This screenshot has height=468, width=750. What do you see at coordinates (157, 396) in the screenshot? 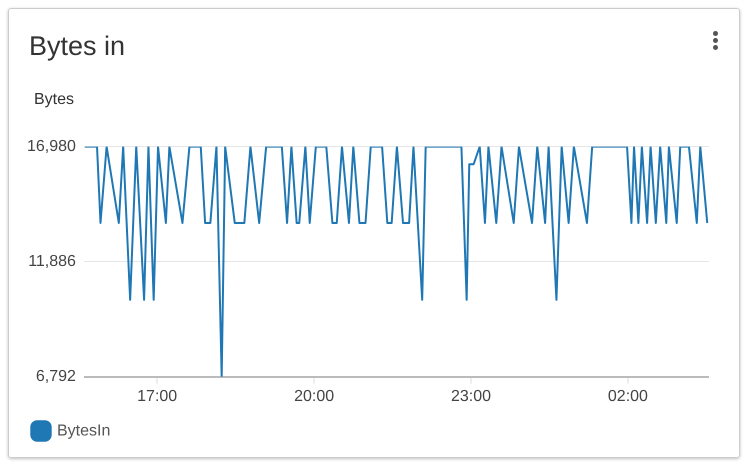
I see `x-tick-label: 17:00` at bounding box center [157, 396].